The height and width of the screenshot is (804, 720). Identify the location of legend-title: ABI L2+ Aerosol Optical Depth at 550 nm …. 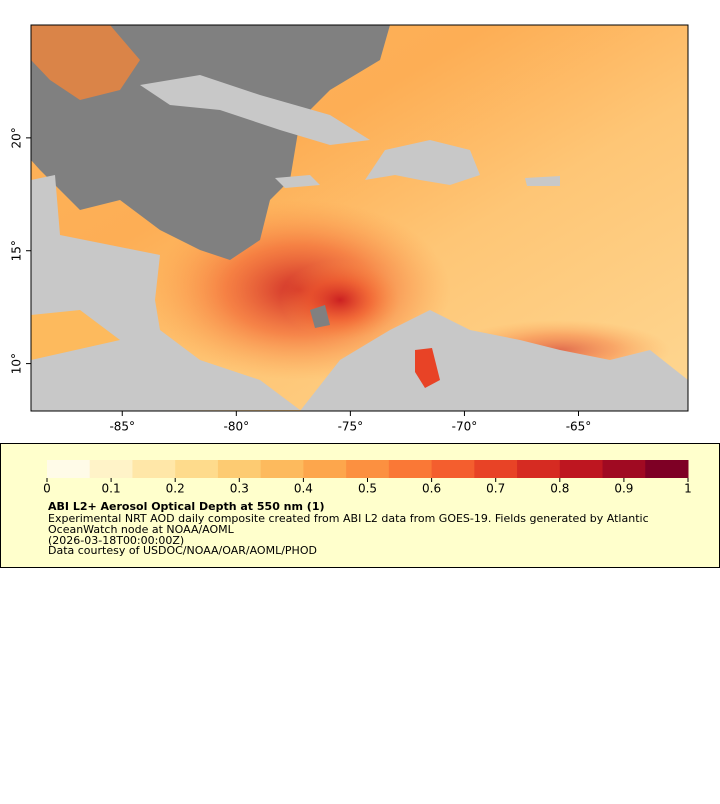
(186, 506).